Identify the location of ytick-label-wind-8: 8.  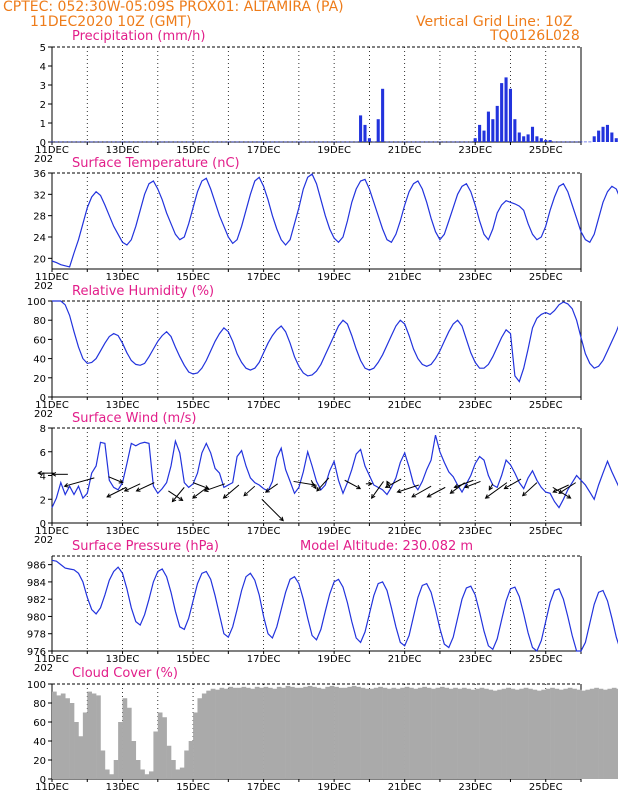
(43, 429).